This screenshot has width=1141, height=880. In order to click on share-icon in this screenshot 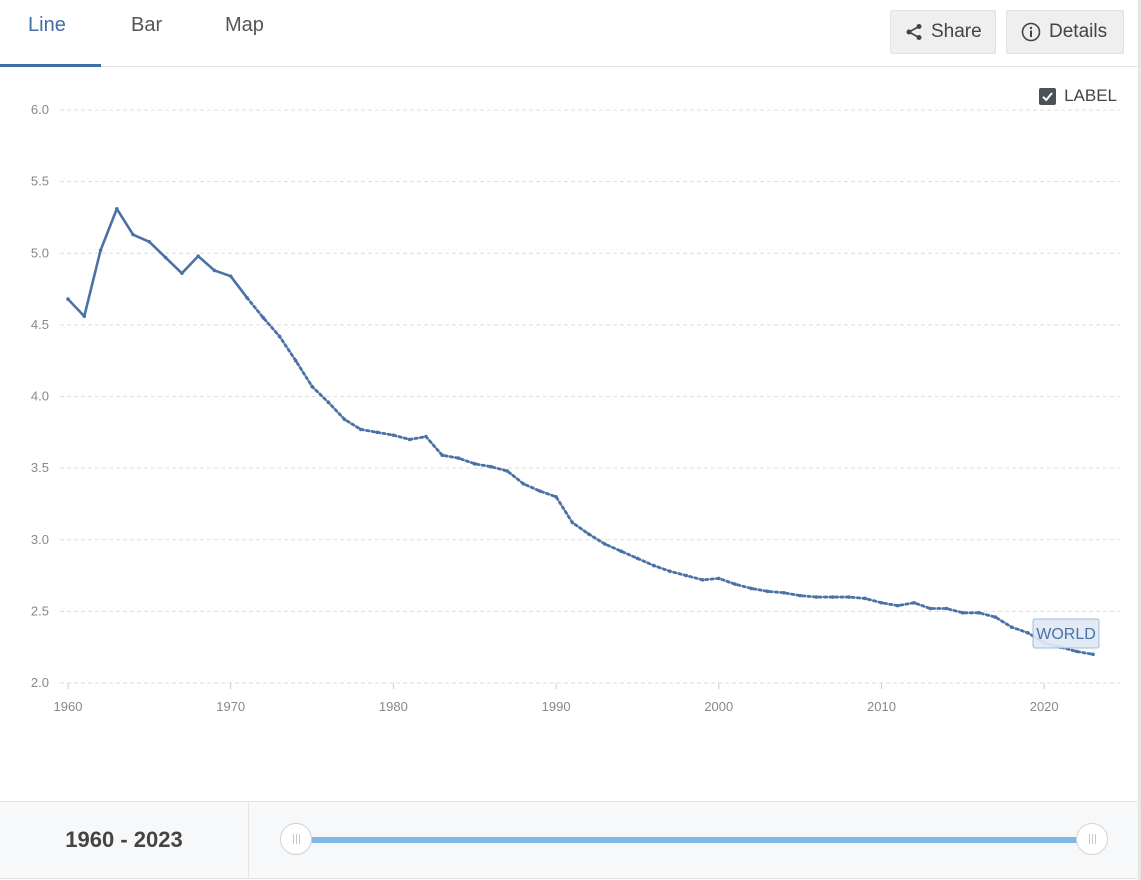, I will do `click(914, 32)`.